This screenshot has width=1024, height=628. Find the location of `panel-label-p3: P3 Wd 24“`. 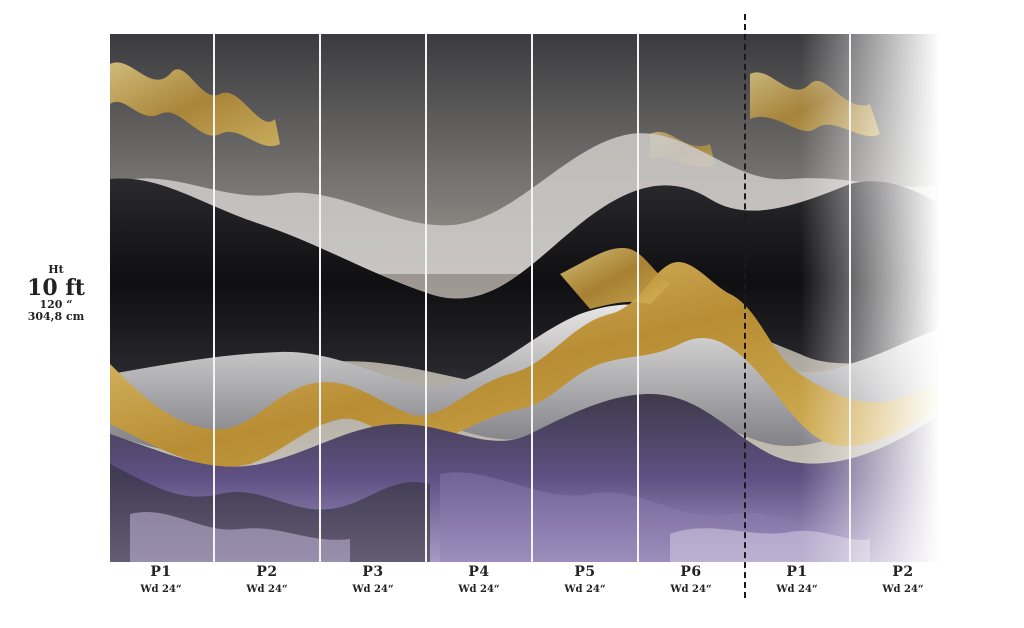

panel-label-p3: P3 Wd 24“ is located at coordinates (373, 579).